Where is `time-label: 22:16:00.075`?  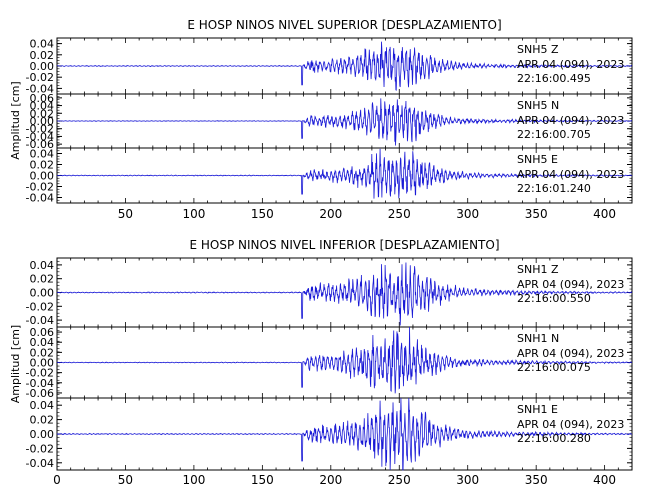
time-label: 22:16:00.075 is located at coordinates (554, 367).